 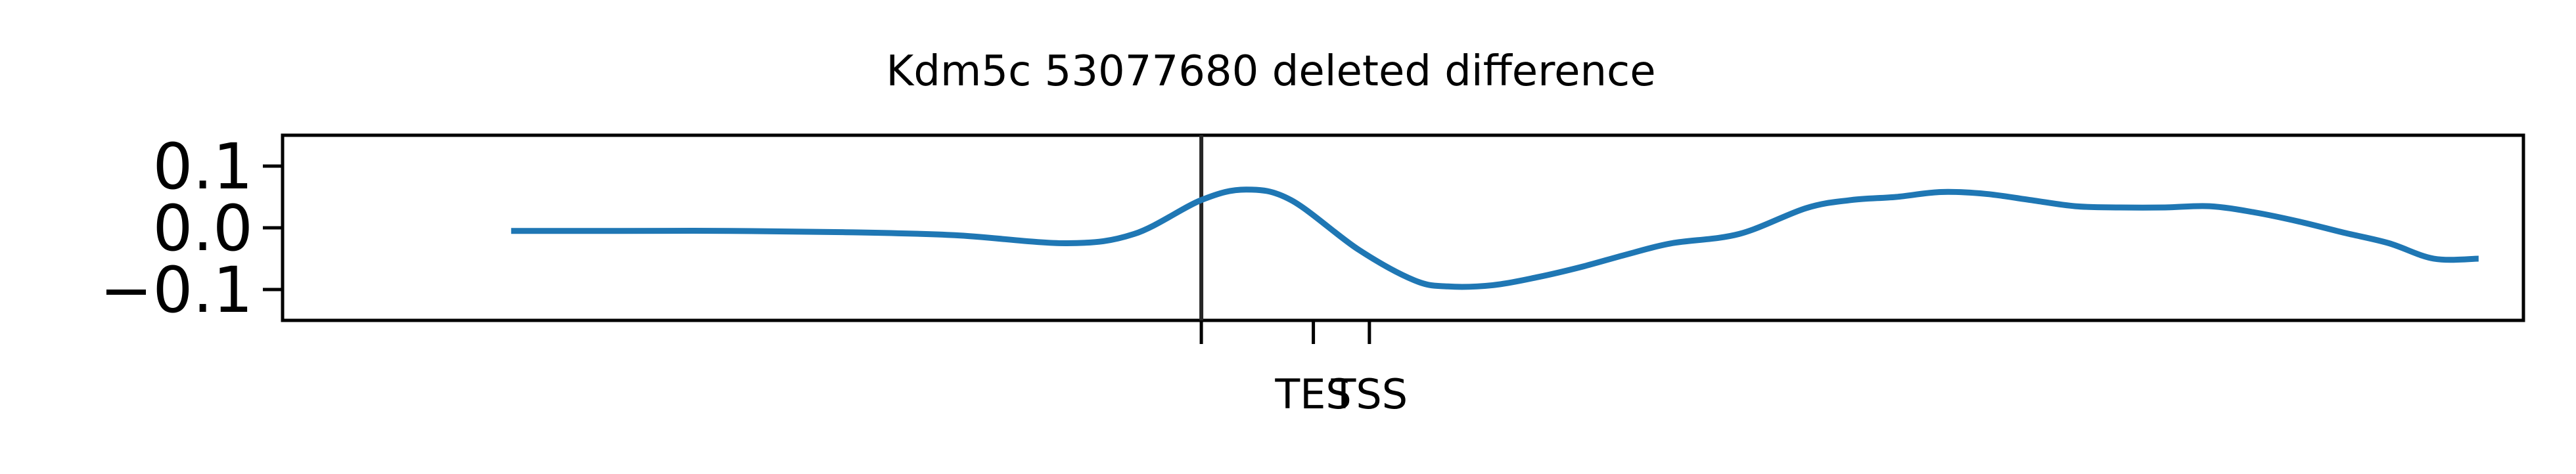 What do you see at coordinates (1270, 71) in the screenshot?
I see `chart-title: Kdm5c 53077680 deleted difference` at bounding box center [1270, 71].